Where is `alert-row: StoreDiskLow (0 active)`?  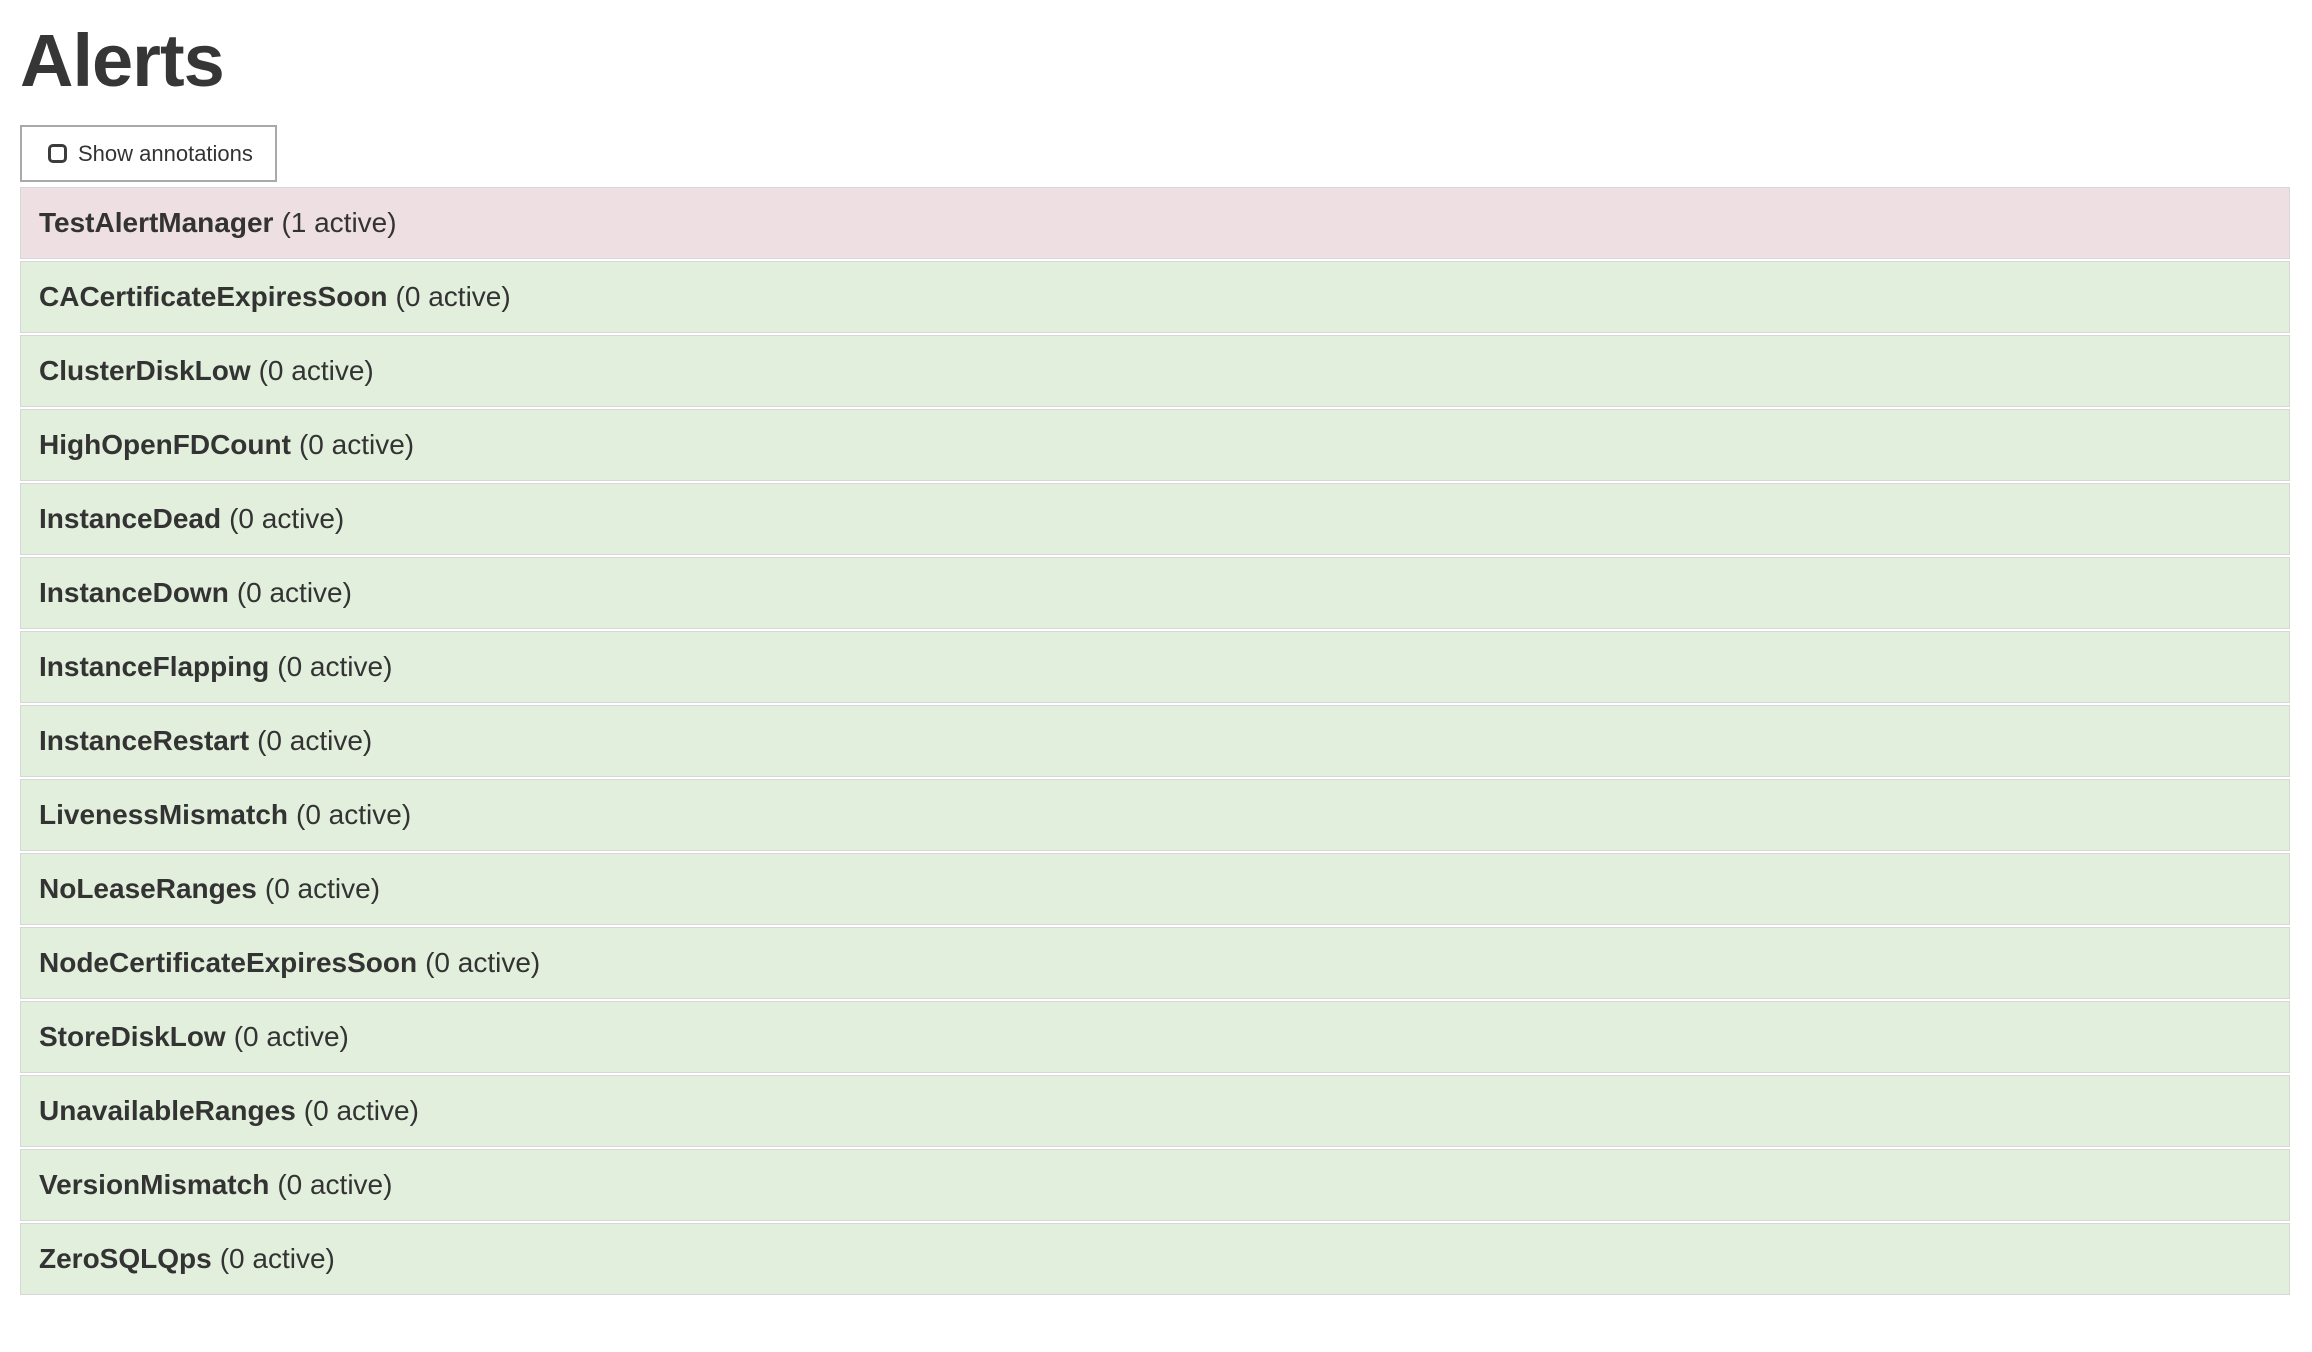
alert-row: StoreDiskLow (0 active) is located at coordinates (1155, 1037).